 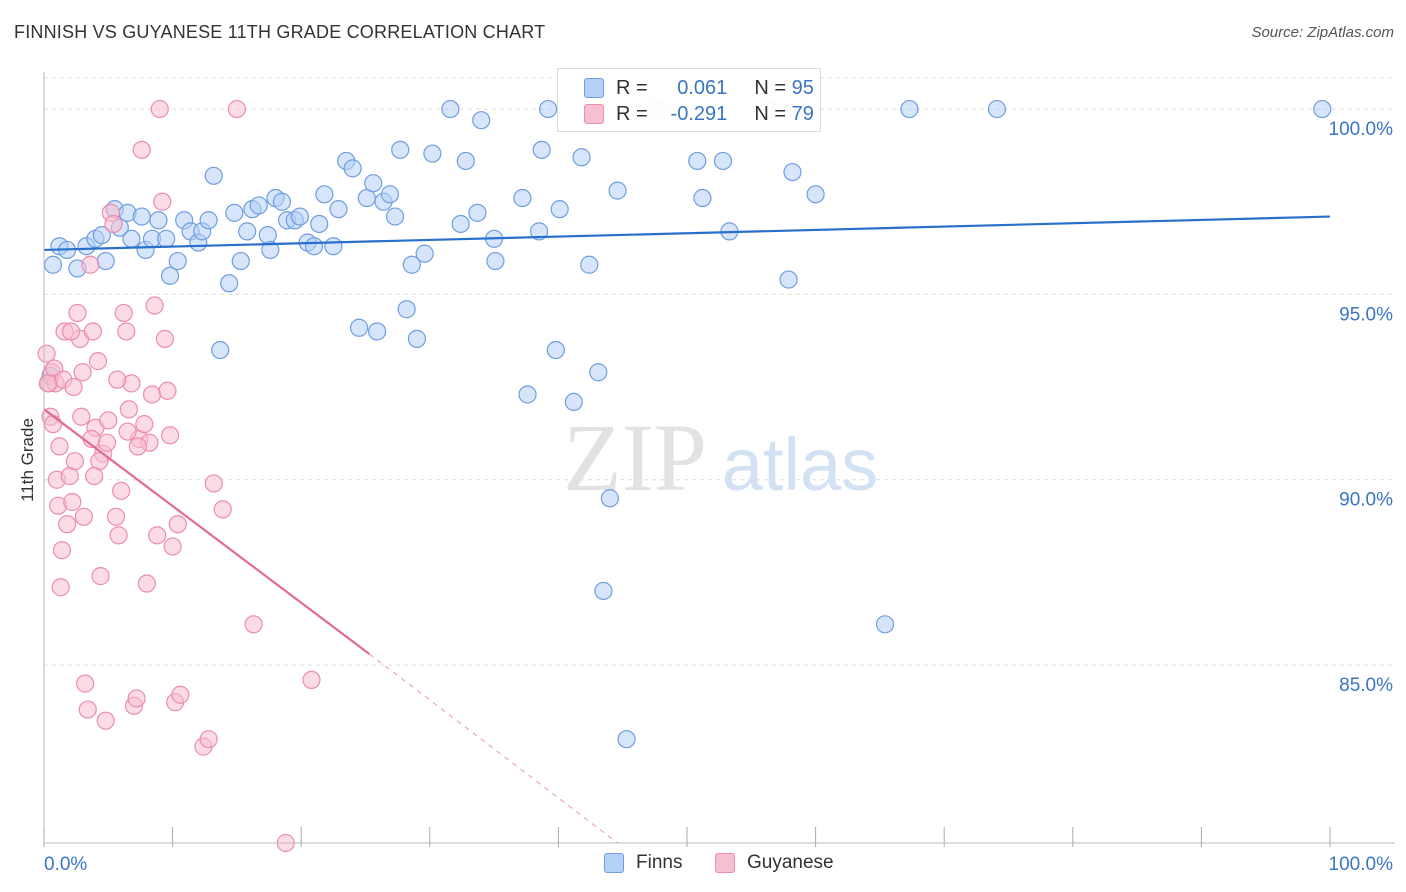 I want to click on finns-r-value: 0.061, so click(x=702, y=87).